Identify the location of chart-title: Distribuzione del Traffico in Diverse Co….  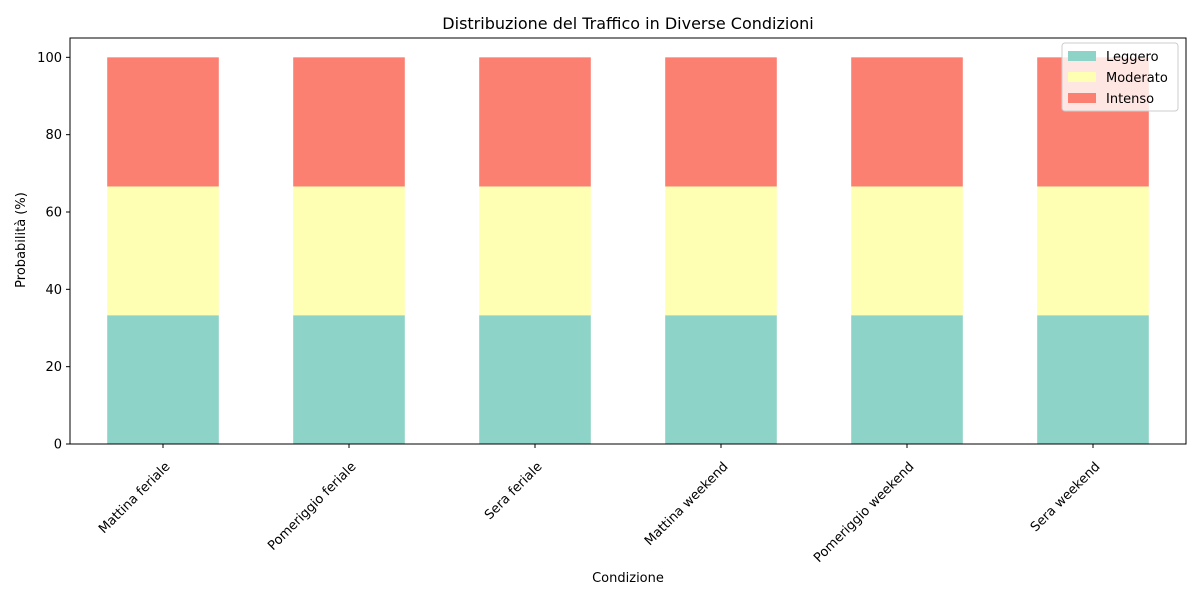
(627, 23).